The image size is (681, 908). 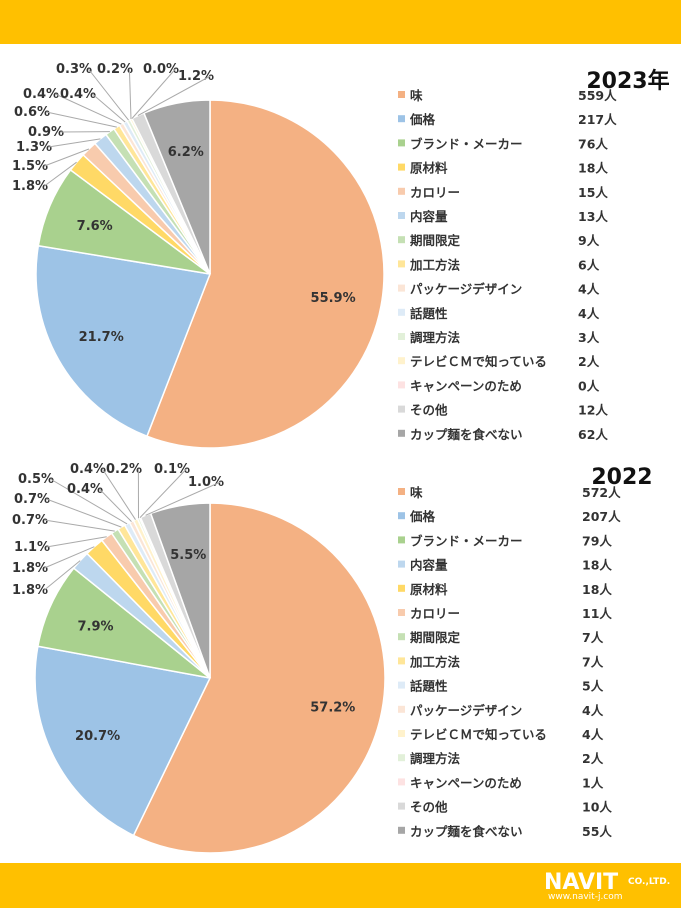 What do you see at coordinates (478, 361) in the screenshot?
I see `legend-label: テレビＣＭで知っている` at bounding box center [478, 361].